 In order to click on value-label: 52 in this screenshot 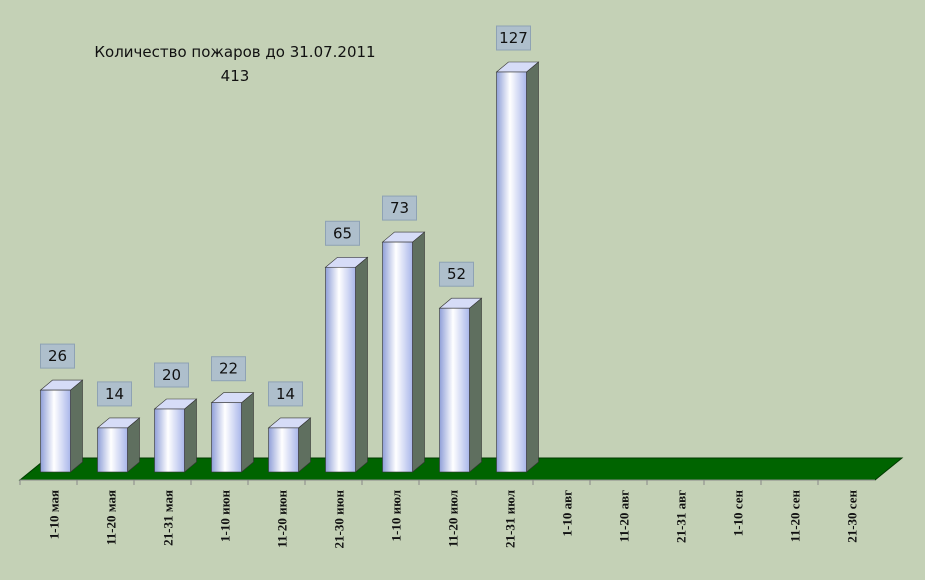, I will do `click(456, 274)`.